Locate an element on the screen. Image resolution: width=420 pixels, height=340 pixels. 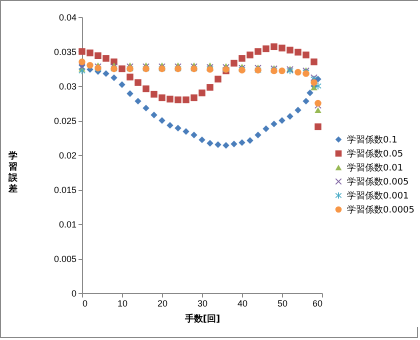
x-tick-label: 50 is located at coordinates (282, 303).